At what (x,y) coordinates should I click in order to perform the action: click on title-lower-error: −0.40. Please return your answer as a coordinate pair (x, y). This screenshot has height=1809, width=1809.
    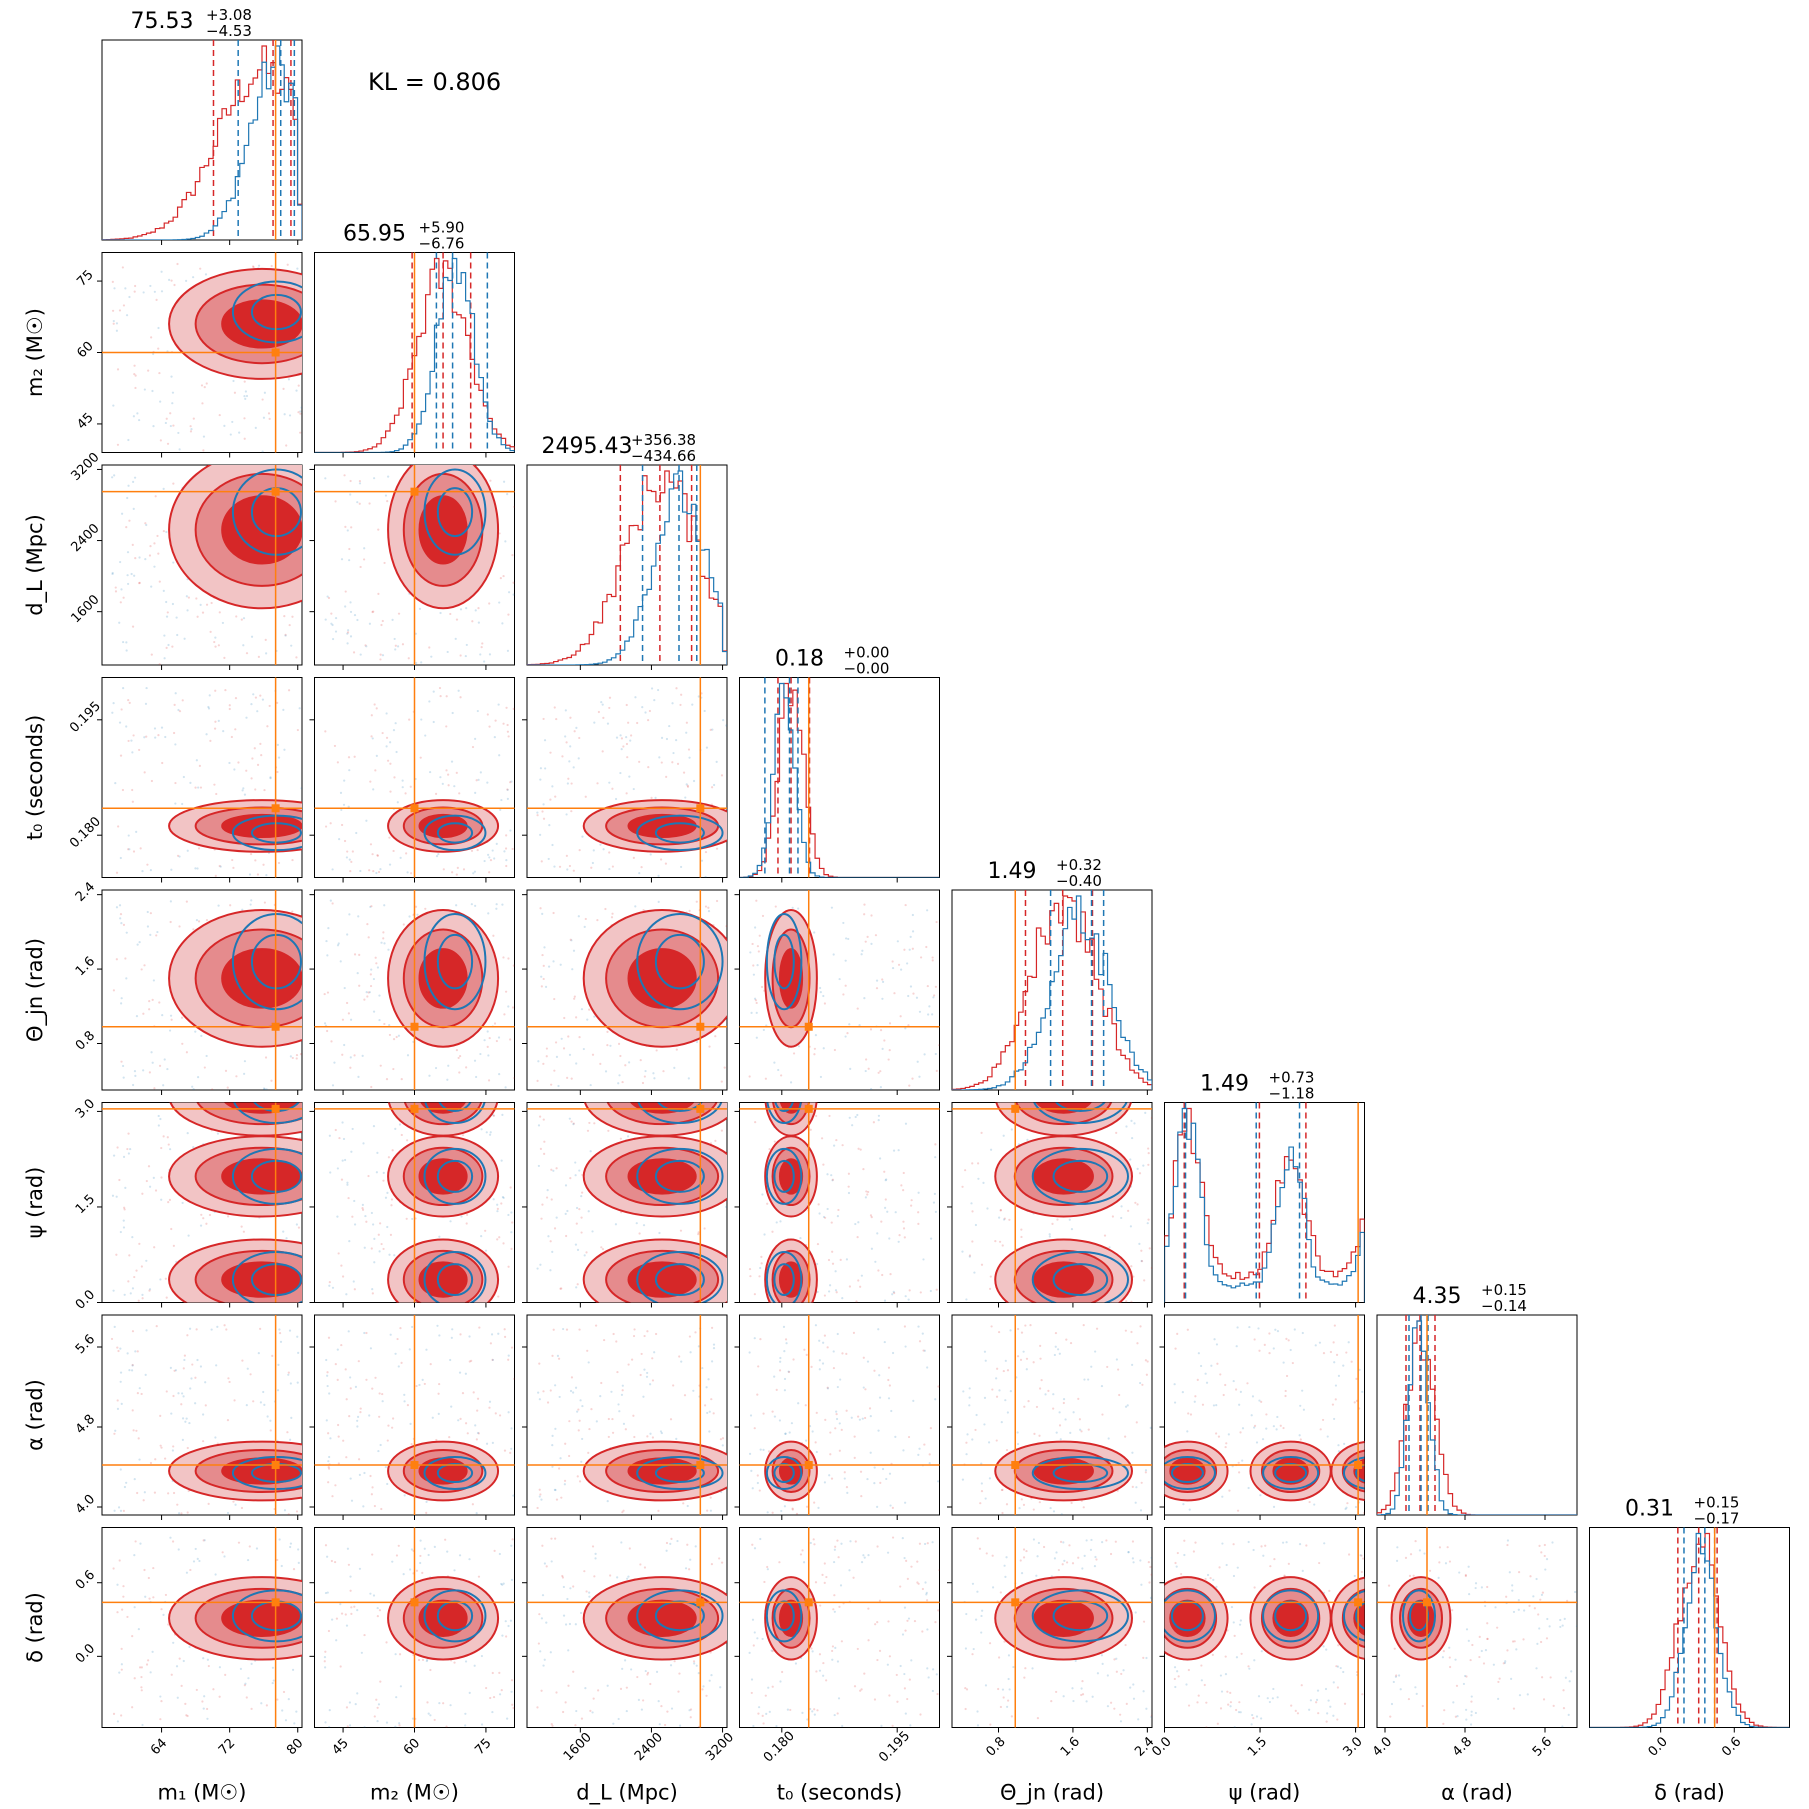
    Looking at the image, I should click on (1079, 881).